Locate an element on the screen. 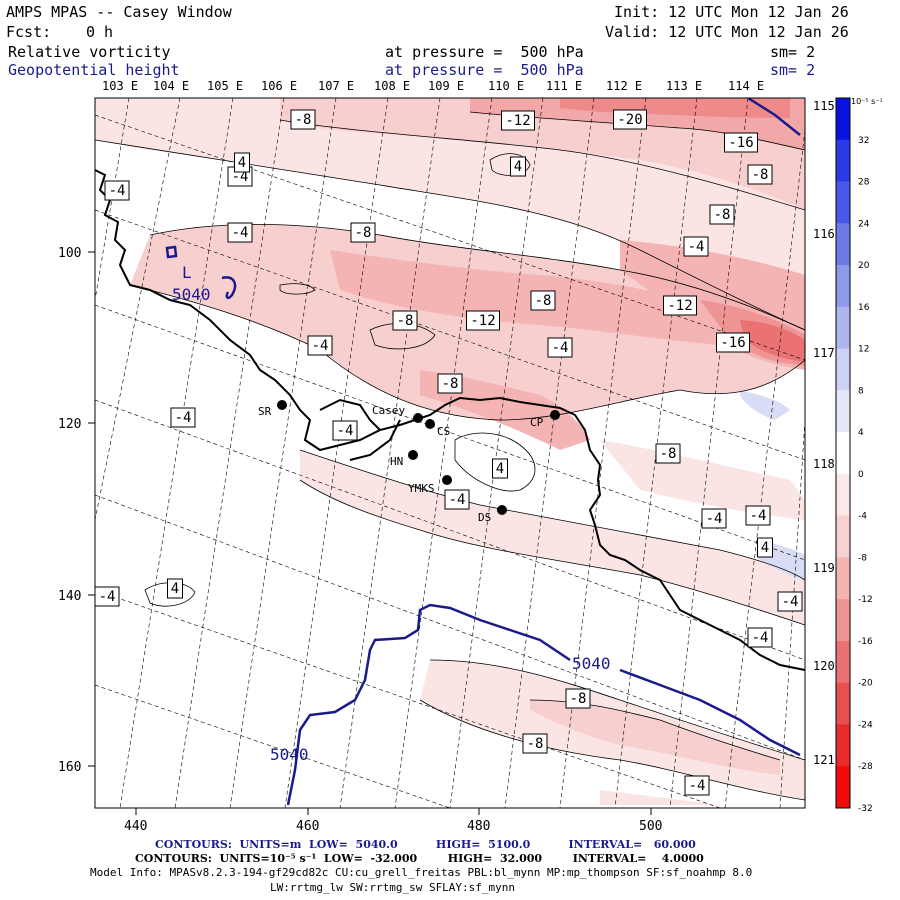 Image resolution: width=900 pixels, height=900 pixels. lon-label: 107 E is located at coordinates (336, 86).